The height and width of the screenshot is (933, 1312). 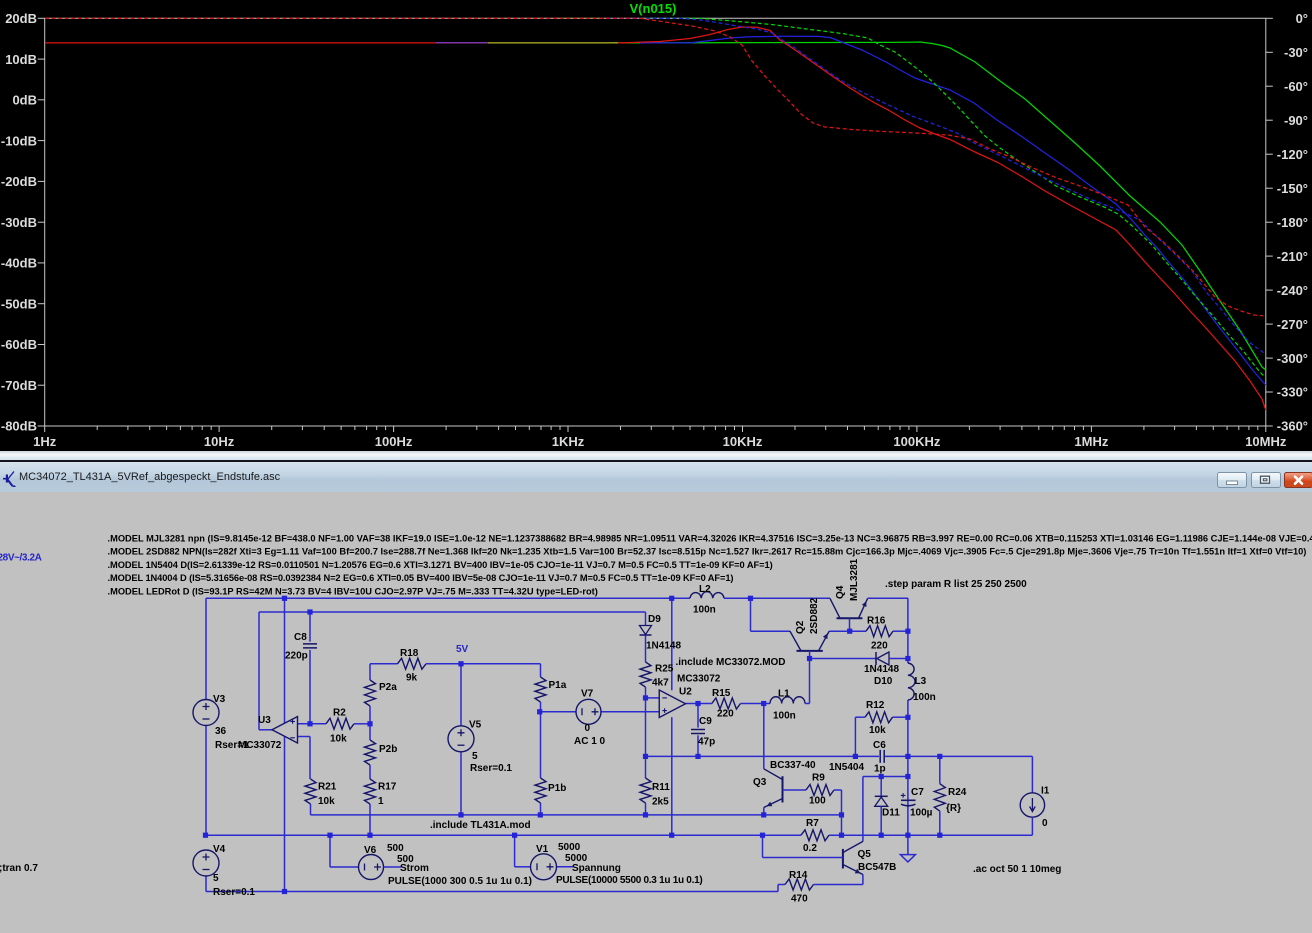 What do you see at coordinates (460, 881) in the screenshot?
I see `svg-text: PULSE(1000 300 0.5 1u 1u 0.1)` at bounding box center [460, 881].